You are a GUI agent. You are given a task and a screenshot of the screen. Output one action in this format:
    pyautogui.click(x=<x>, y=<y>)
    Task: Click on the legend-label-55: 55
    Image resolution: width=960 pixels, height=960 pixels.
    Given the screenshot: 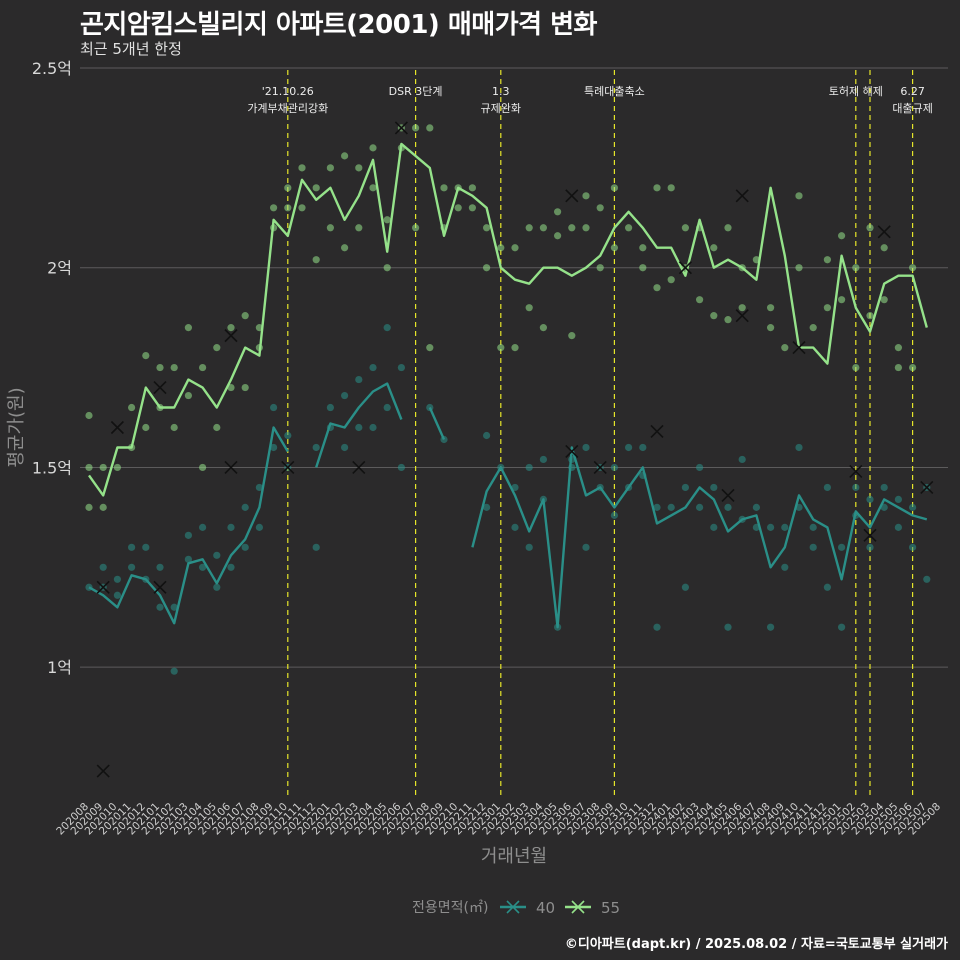 What is the action you would take?
    pyautogui.click(x=610, y=908)
    